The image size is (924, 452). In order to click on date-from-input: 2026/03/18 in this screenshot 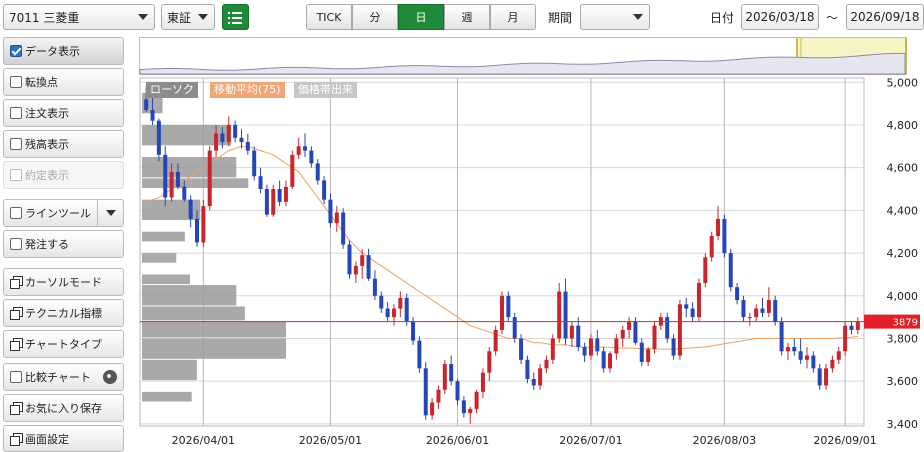, I will do `click(780, 17)`.